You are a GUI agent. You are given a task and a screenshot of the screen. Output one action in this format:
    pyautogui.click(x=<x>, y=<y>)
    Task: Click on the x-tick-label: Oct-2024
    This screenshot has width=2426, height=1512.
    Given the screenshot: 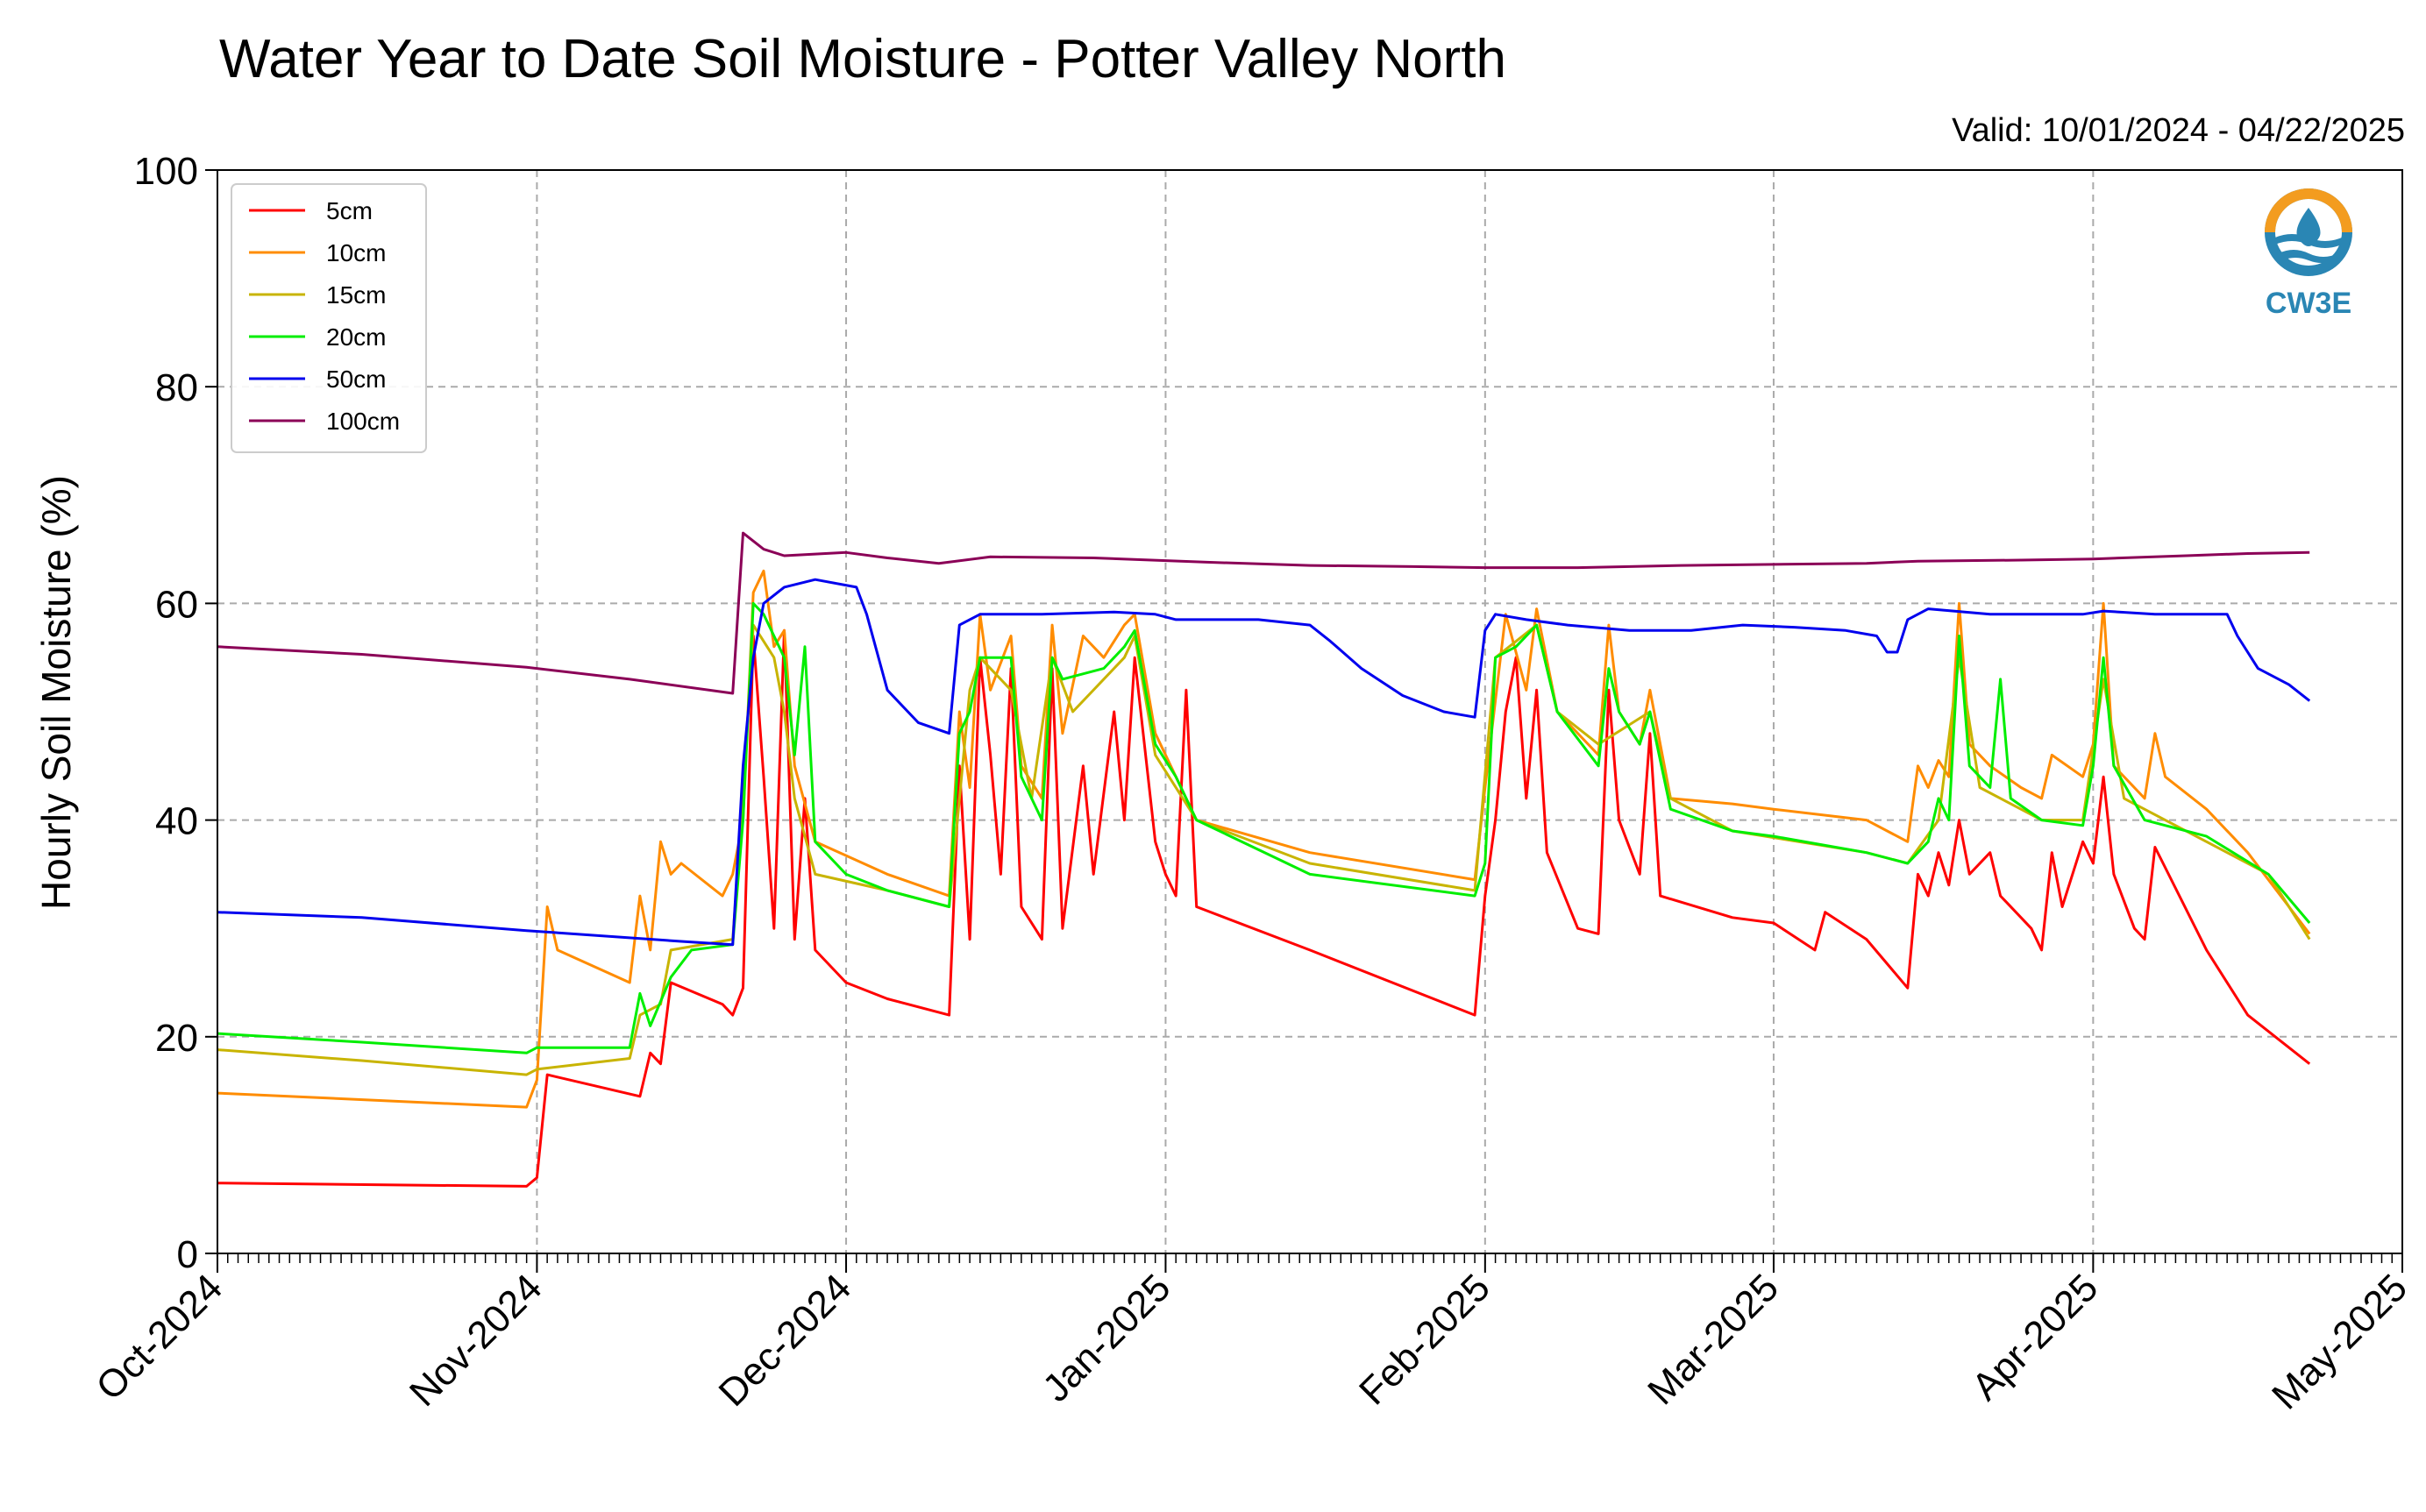 What is the action you would take?
    pyautogui.click(x=159, y=1337)
    